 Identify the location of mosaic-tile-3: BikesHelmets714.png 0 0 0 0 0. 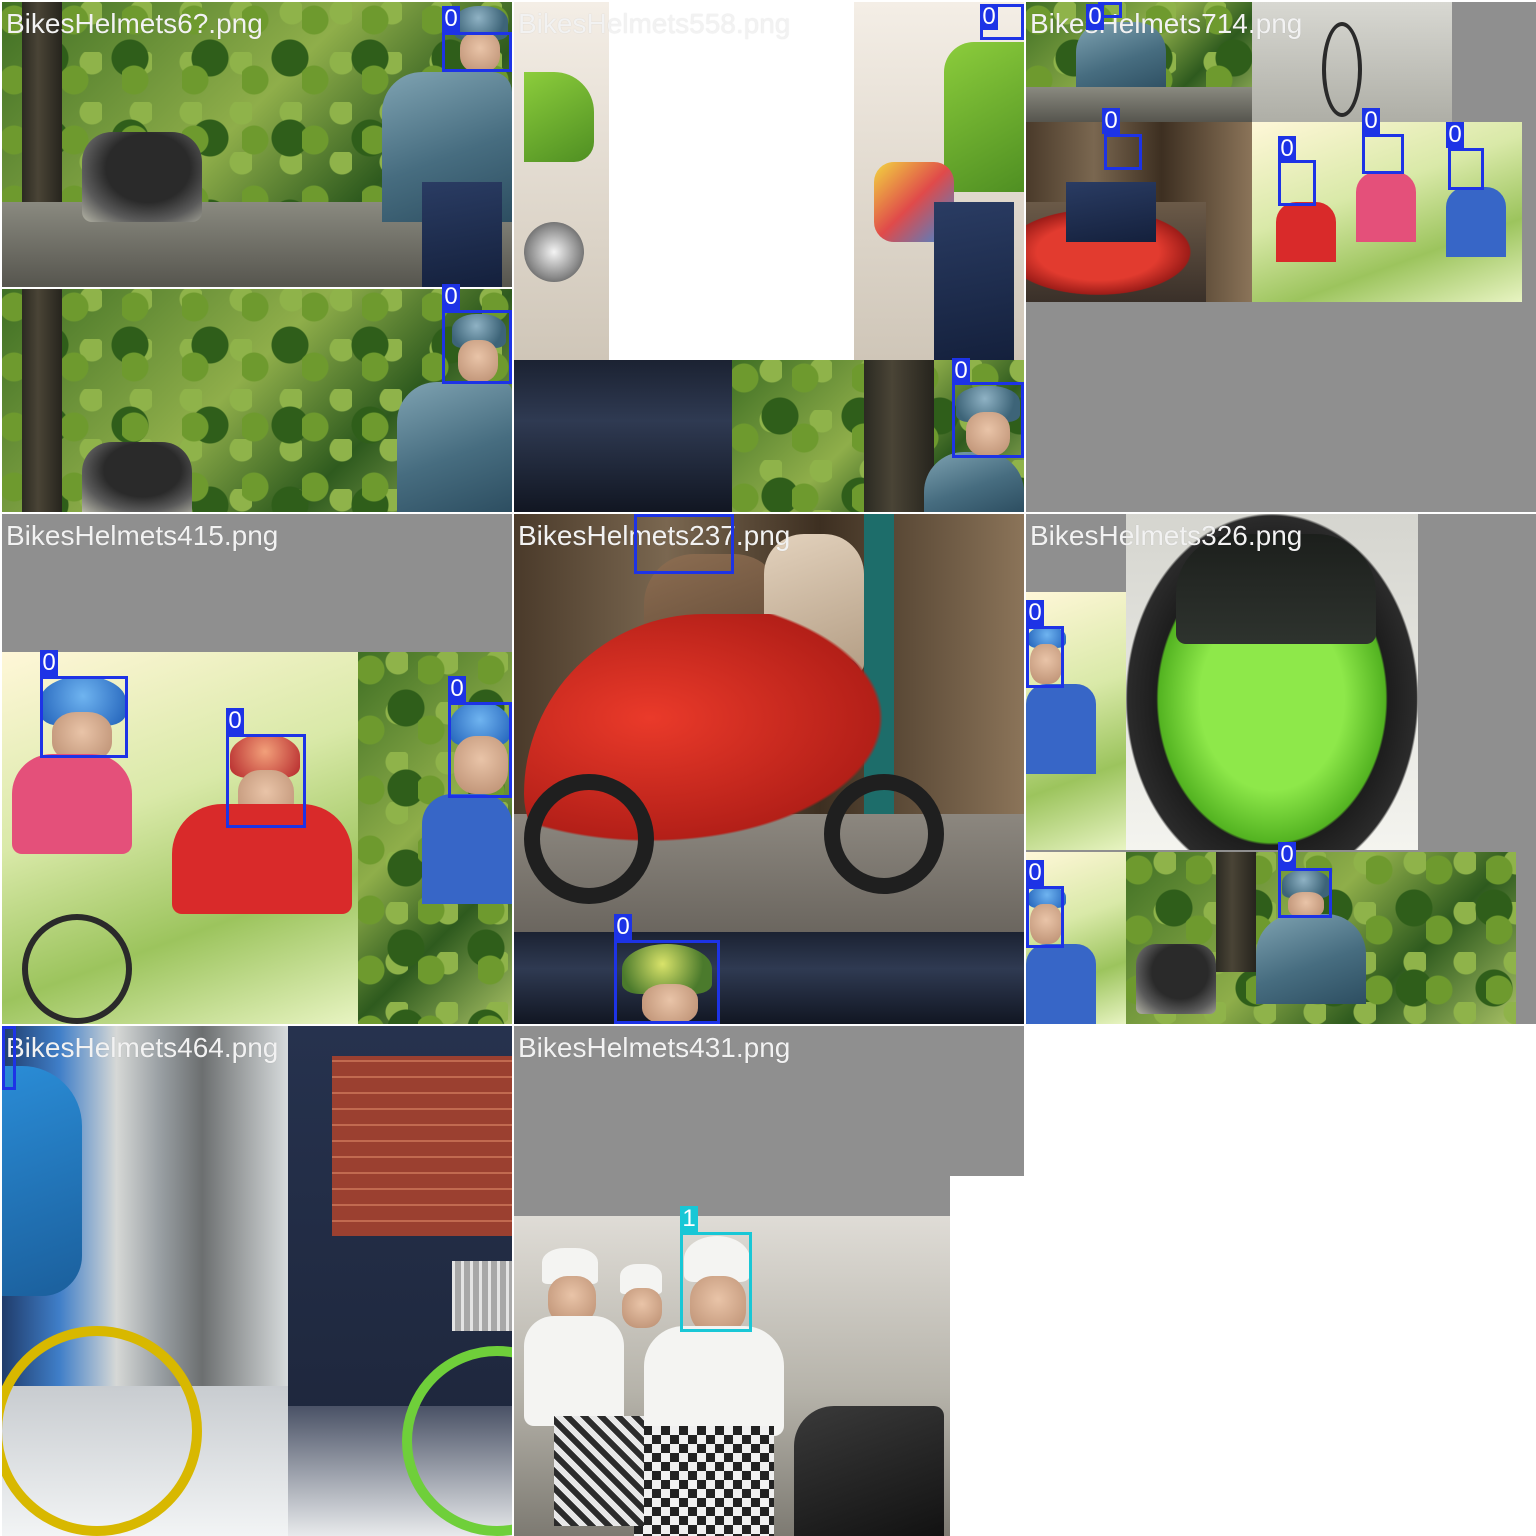
(1281, 257).